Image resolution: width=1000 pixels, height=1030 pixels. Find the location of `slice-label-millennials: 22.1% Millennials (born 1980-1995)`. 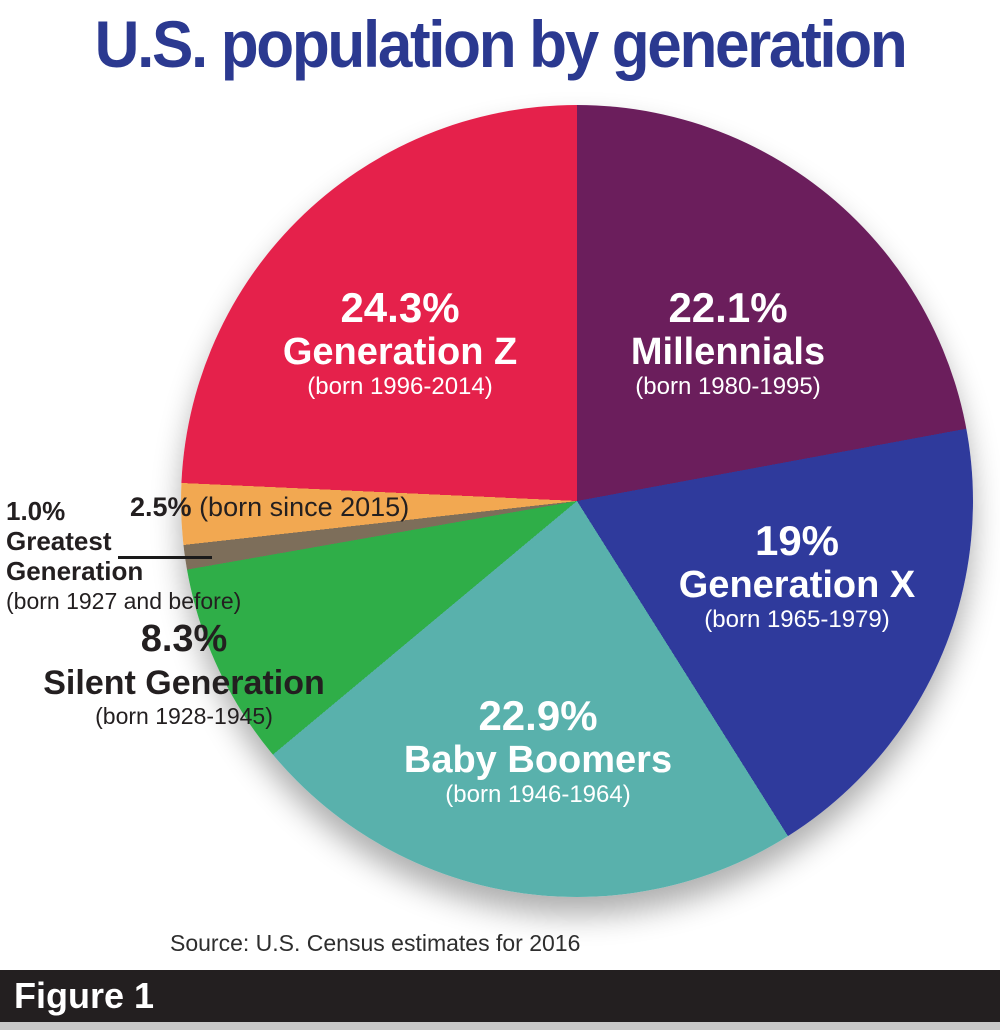

slice-label-millennials: 22.1% Millennials (born 1980-1995) is located at coordinates (728, 342).